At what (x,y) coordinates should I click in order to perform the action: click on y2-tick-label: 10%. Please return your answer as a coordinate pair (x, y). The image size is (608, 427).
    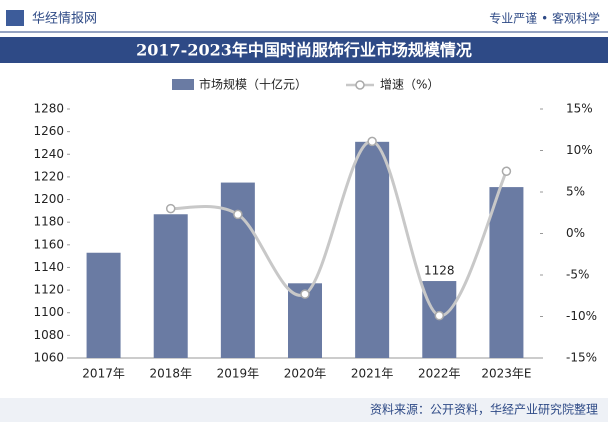
    Looking at the image, I should click on (579, 150).